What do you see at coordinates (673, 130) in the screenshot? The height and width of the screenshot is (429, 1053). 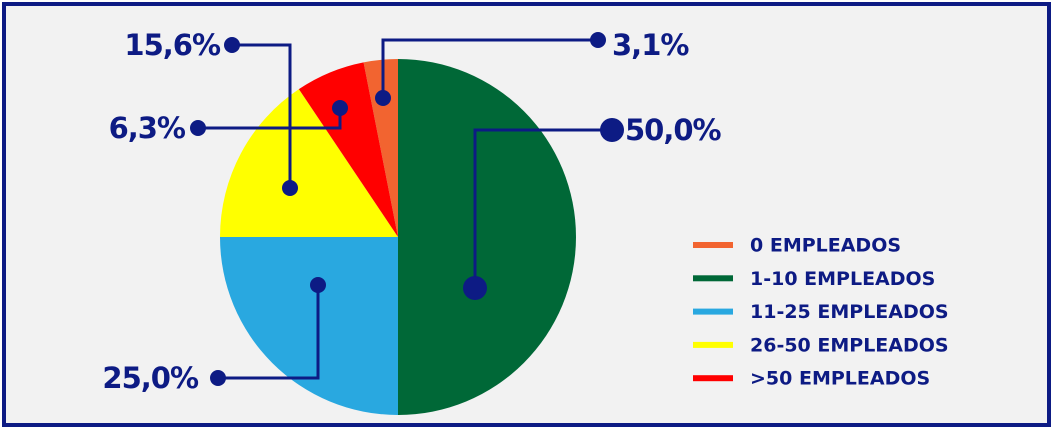 I see `data-label: 50,0%` at bounding box center [673, 130].